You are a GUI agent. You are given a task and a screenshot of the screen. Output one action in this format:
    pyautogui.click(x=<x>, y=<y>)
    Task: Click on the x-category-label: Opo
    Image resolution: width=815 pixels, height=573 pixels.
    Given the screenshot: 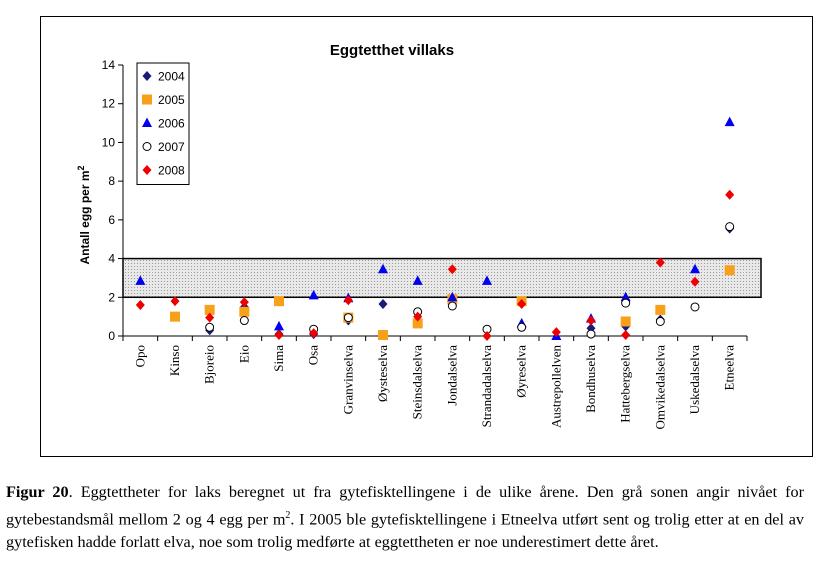 What is the action you would take?
    pyautogui.click(x=139, y=356)
    